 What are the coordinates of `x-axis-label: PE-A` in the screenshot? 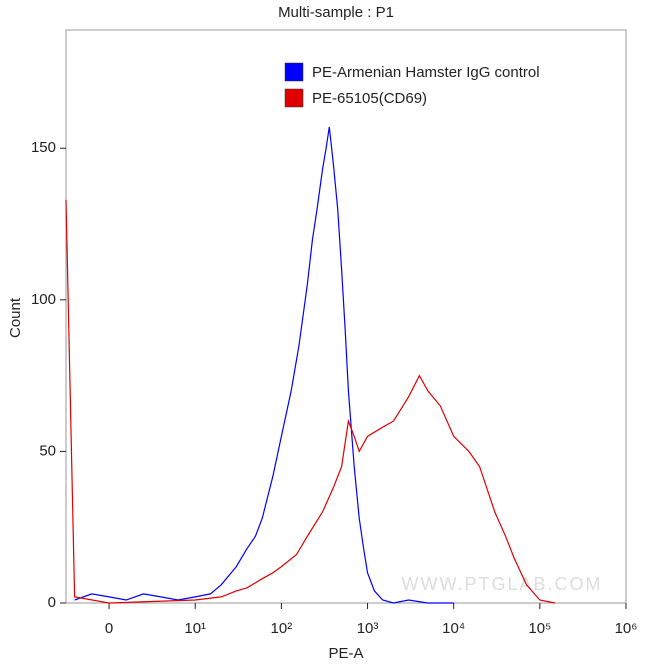 It's located at (345, 653).